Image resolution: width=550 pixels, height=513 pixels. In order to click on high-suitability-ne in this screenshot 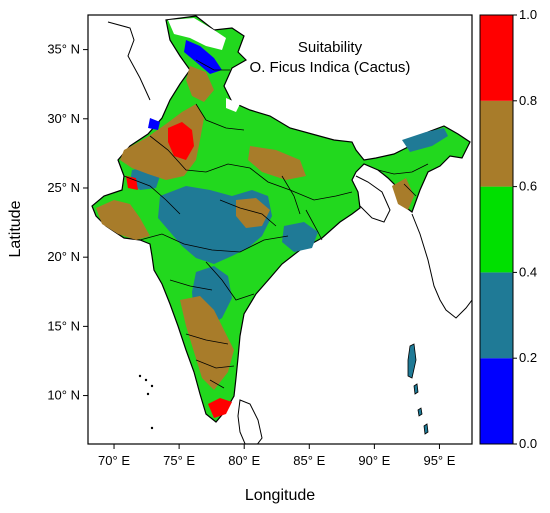, I will do `click(403, 194)`.